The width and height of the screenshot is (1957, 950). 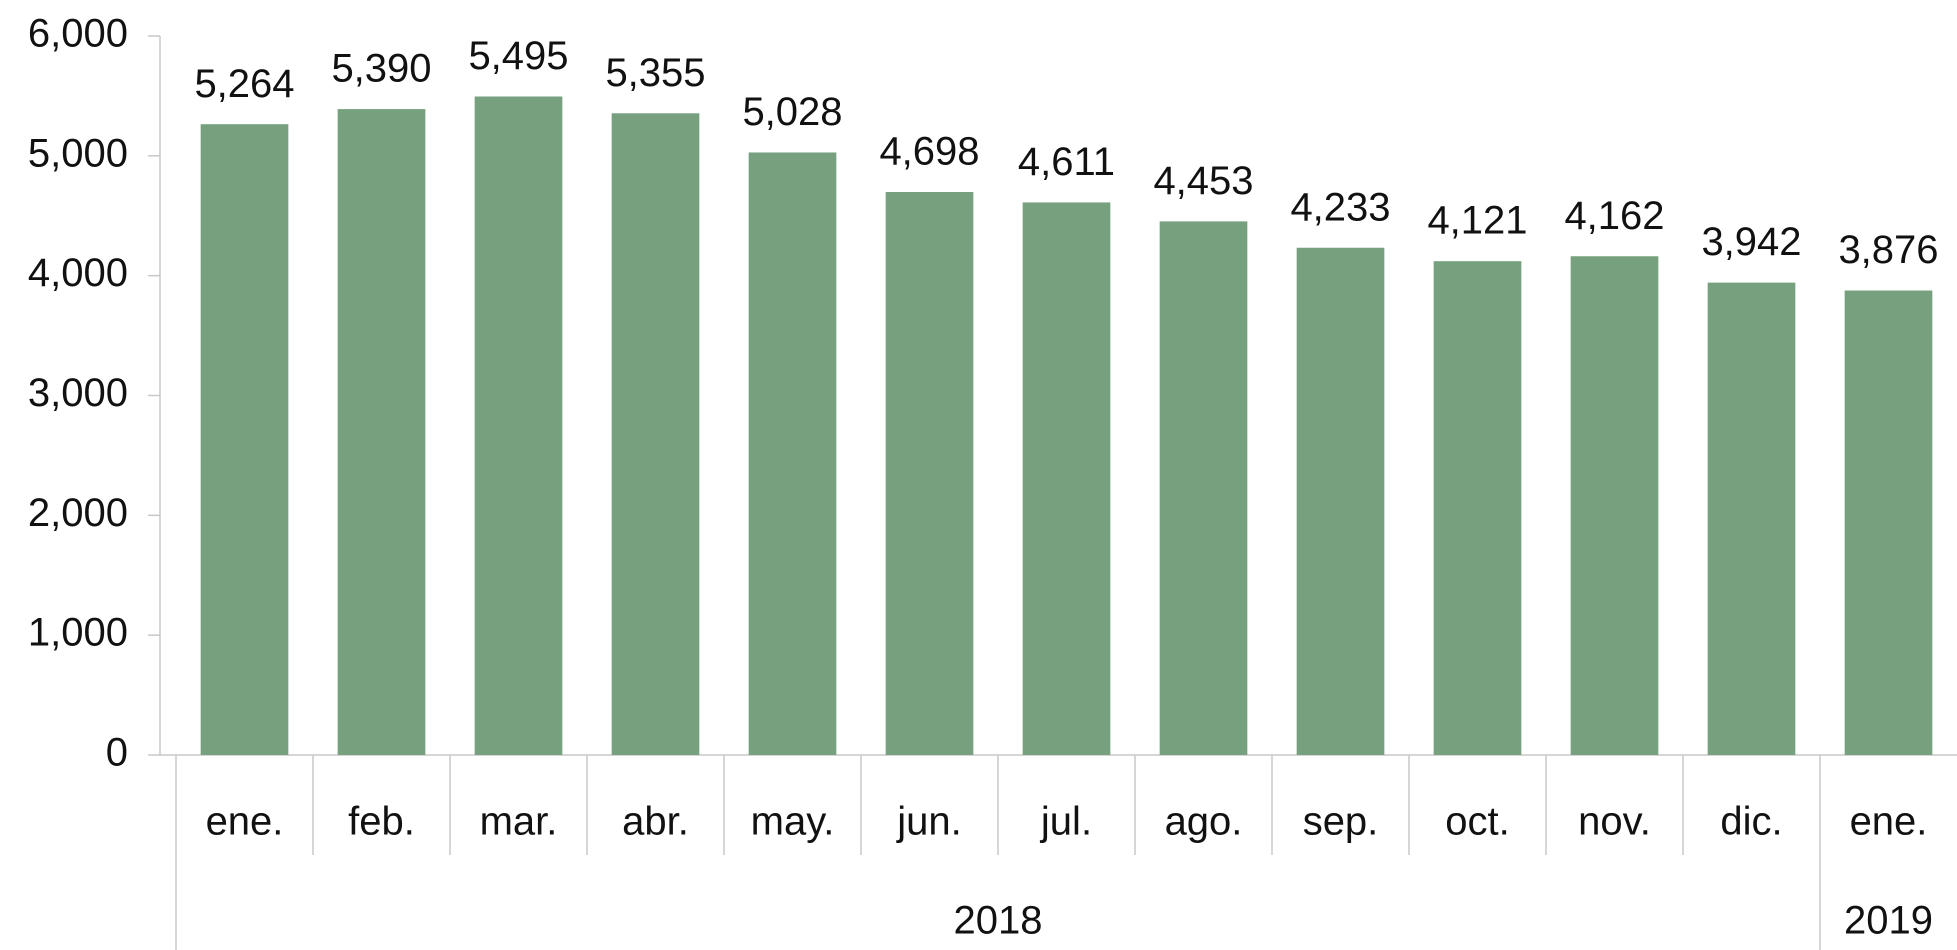 I want to click on x-tick-label: sep., so click(x=1341, y=822).